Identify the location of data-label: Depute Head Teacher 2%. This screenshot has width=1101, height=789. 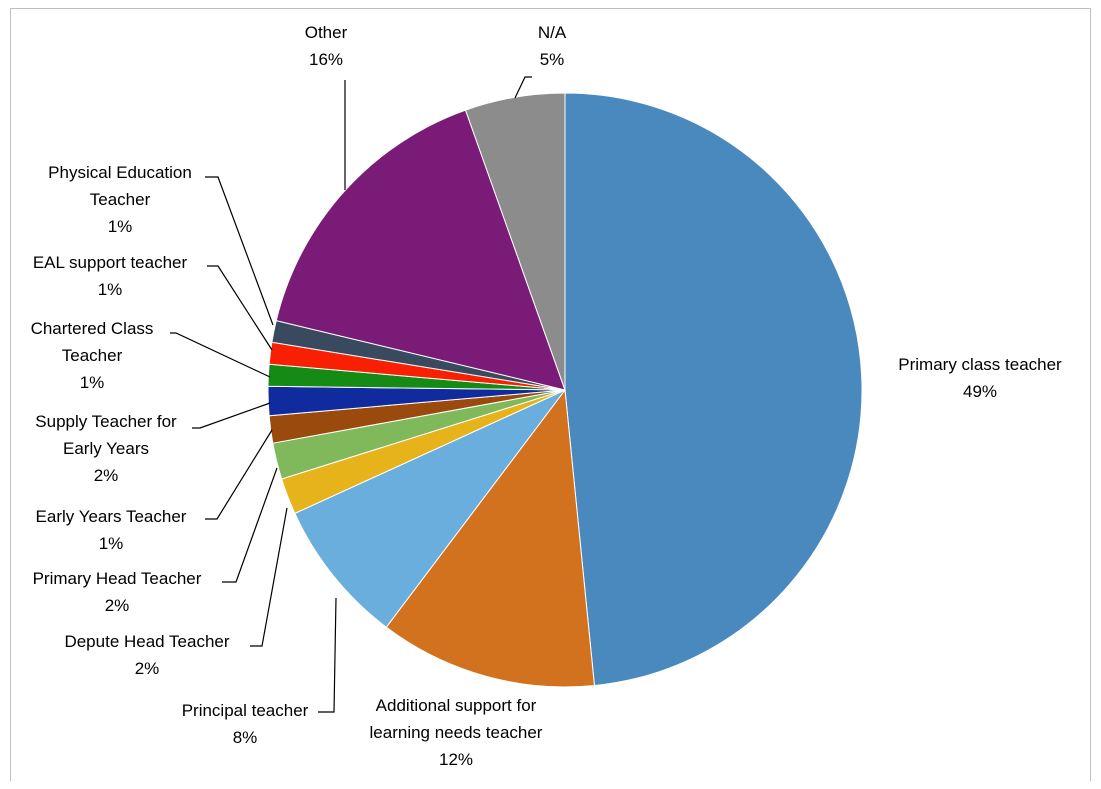
(146, 655).